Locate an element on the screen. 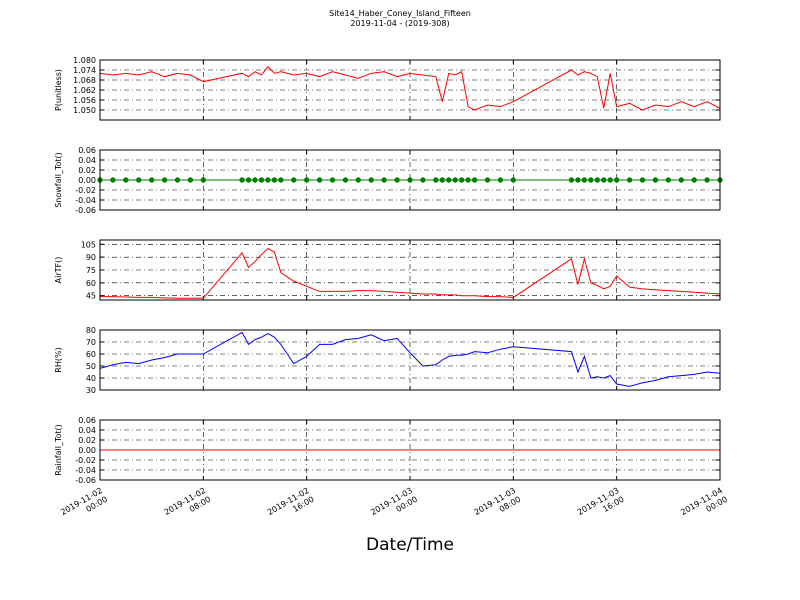 The image size is (800, 600). y-tick-label: 50 is located at coordinates (91, 366).